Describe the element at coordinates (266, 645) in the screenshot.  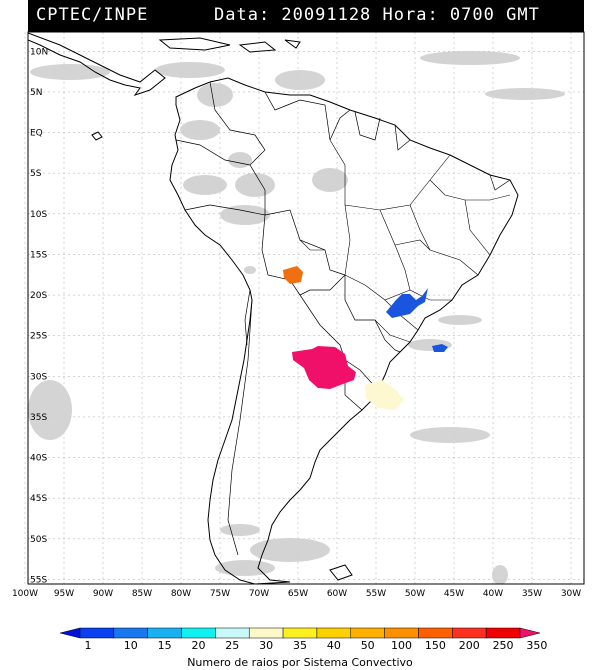
I see `colorbar-tick-label: 30` at that location.